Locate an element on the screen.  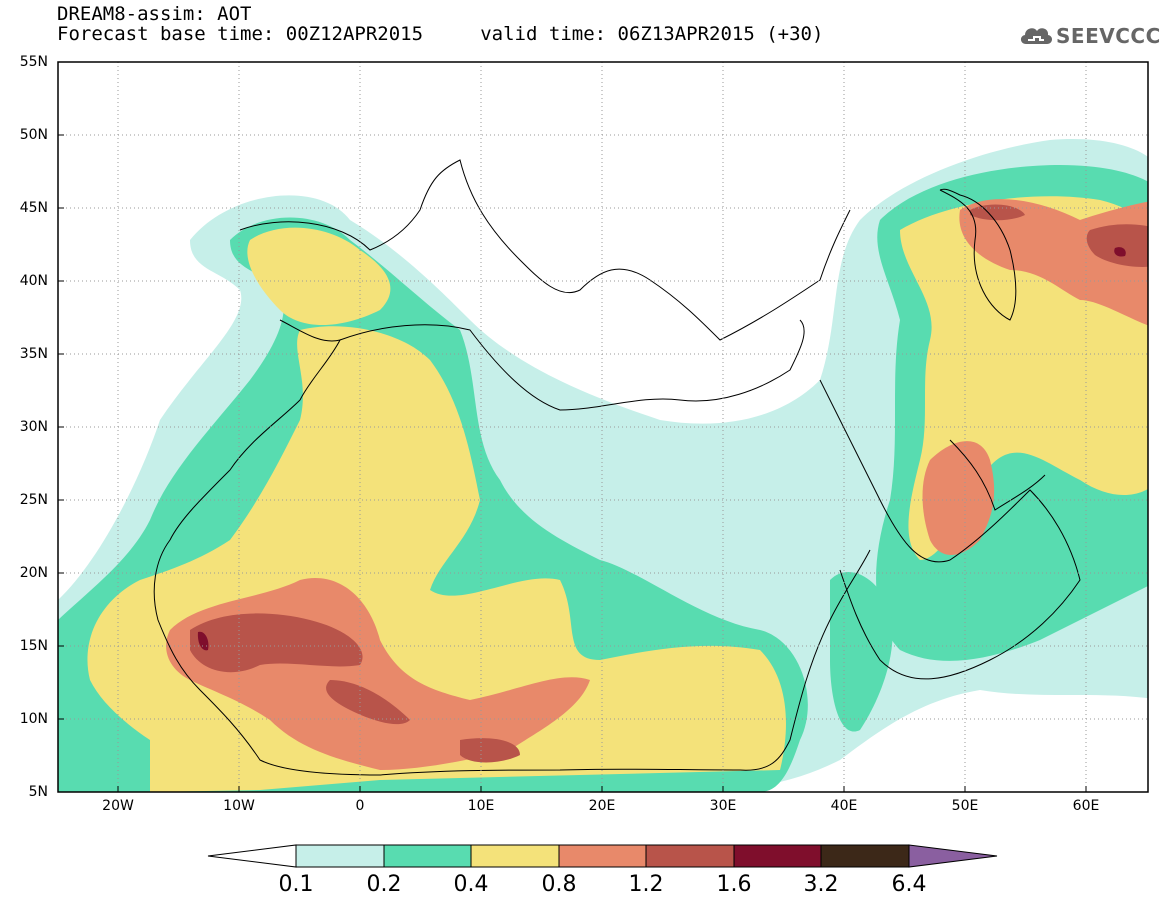
aot-band-1.2-chad is located at coordinates (490, 750).